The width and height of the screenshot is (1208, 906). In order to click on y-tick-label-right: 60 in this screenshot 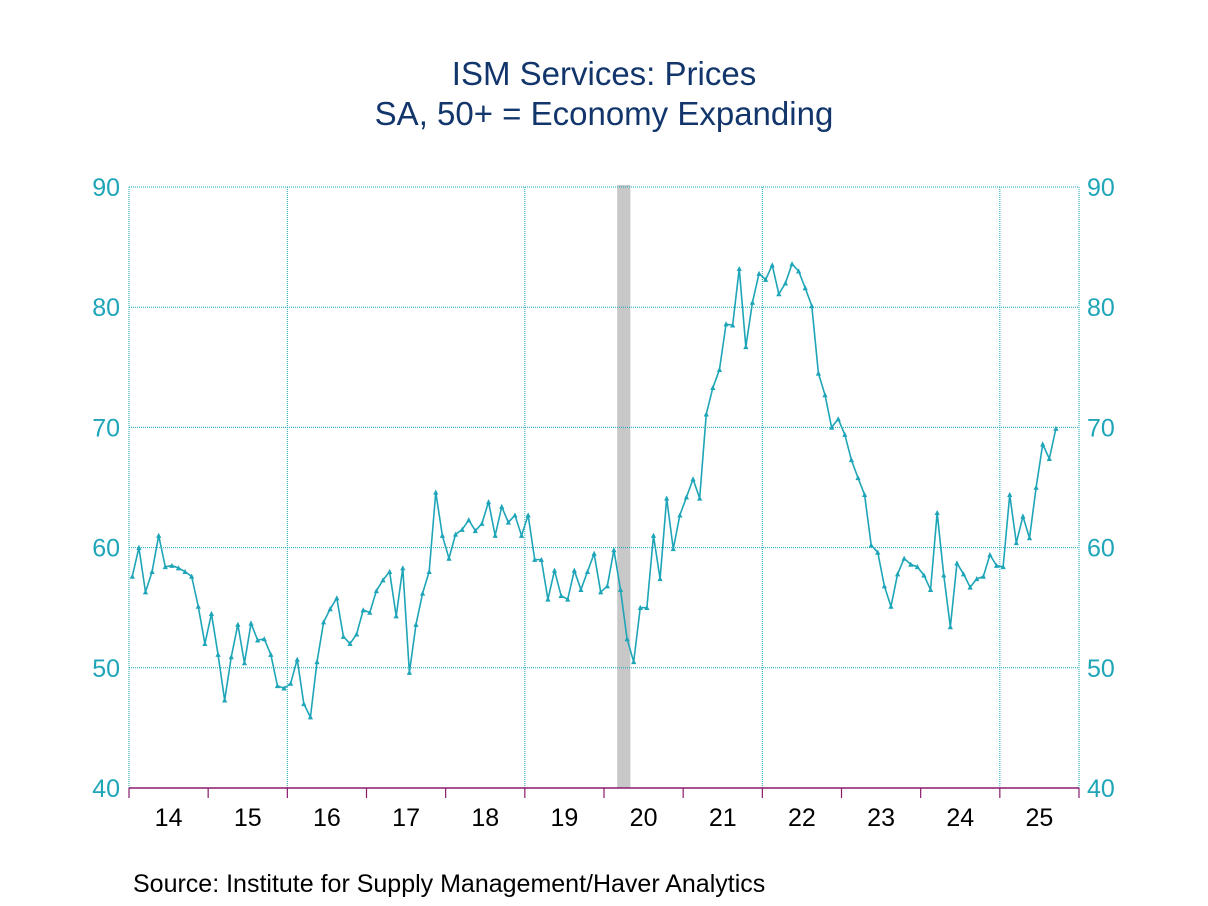, I will do `click(1101, 549)`.